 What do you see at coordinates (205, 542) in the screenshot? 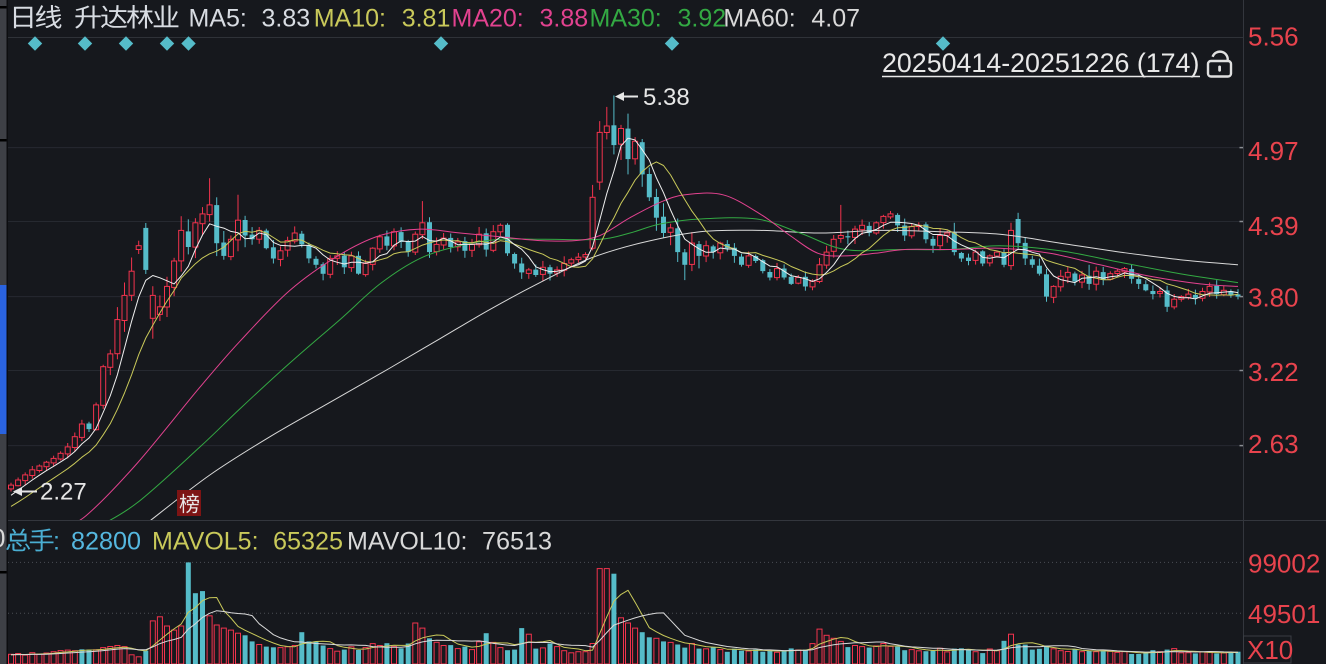
I see `svg-text: MAVOL5:` at bounding box center [205, 542].